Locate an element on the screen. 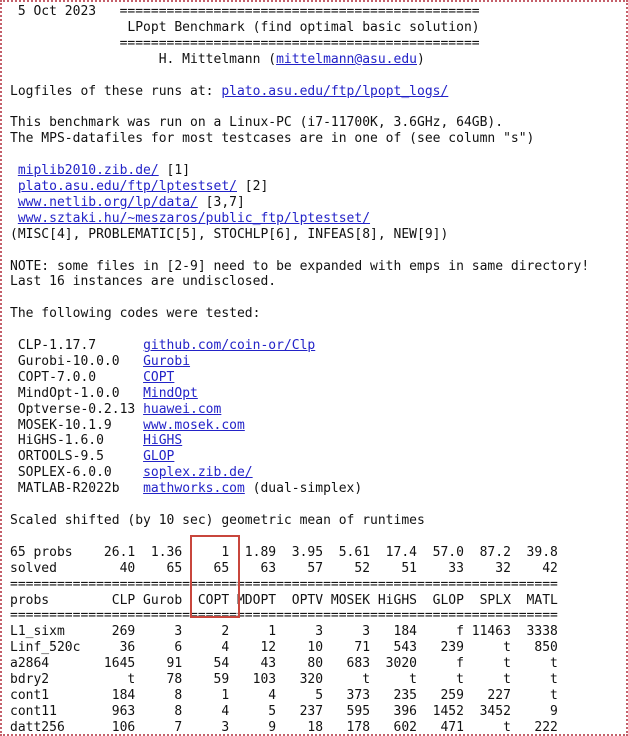 The image size is (628, 736). link-highs: HiGHS is located at coordinates (163, 441).